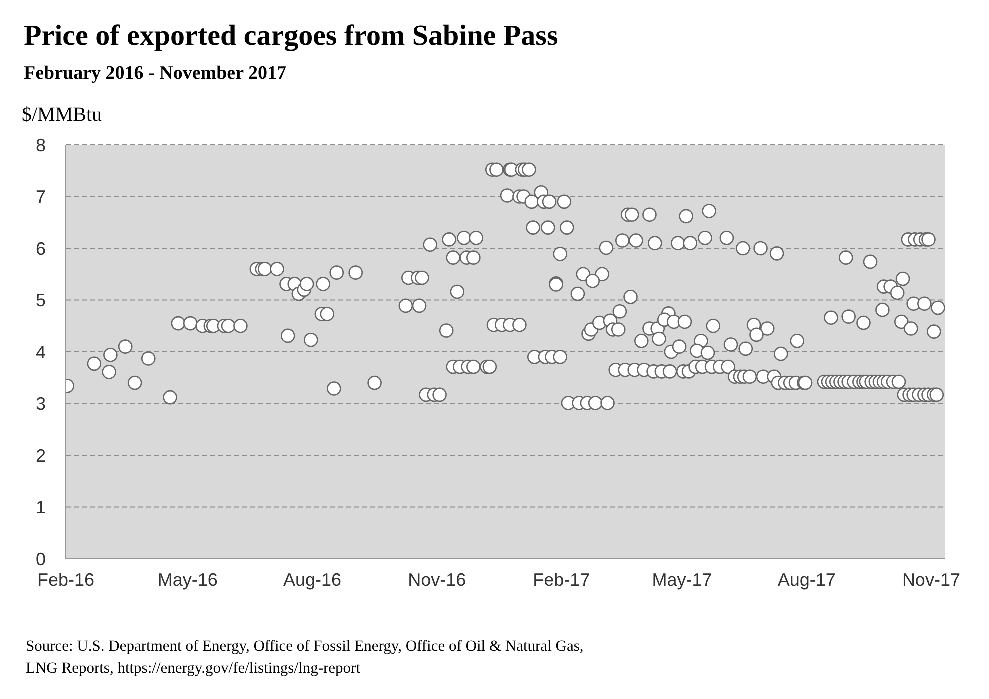  I want to click on source-note: Source: U.S. Department of Energy, Office of Fossil Energy, Office of Oil & Natural Gas, LNG Reports, https://energy.gov/fe/listings/lng-report, so click(305, 658).